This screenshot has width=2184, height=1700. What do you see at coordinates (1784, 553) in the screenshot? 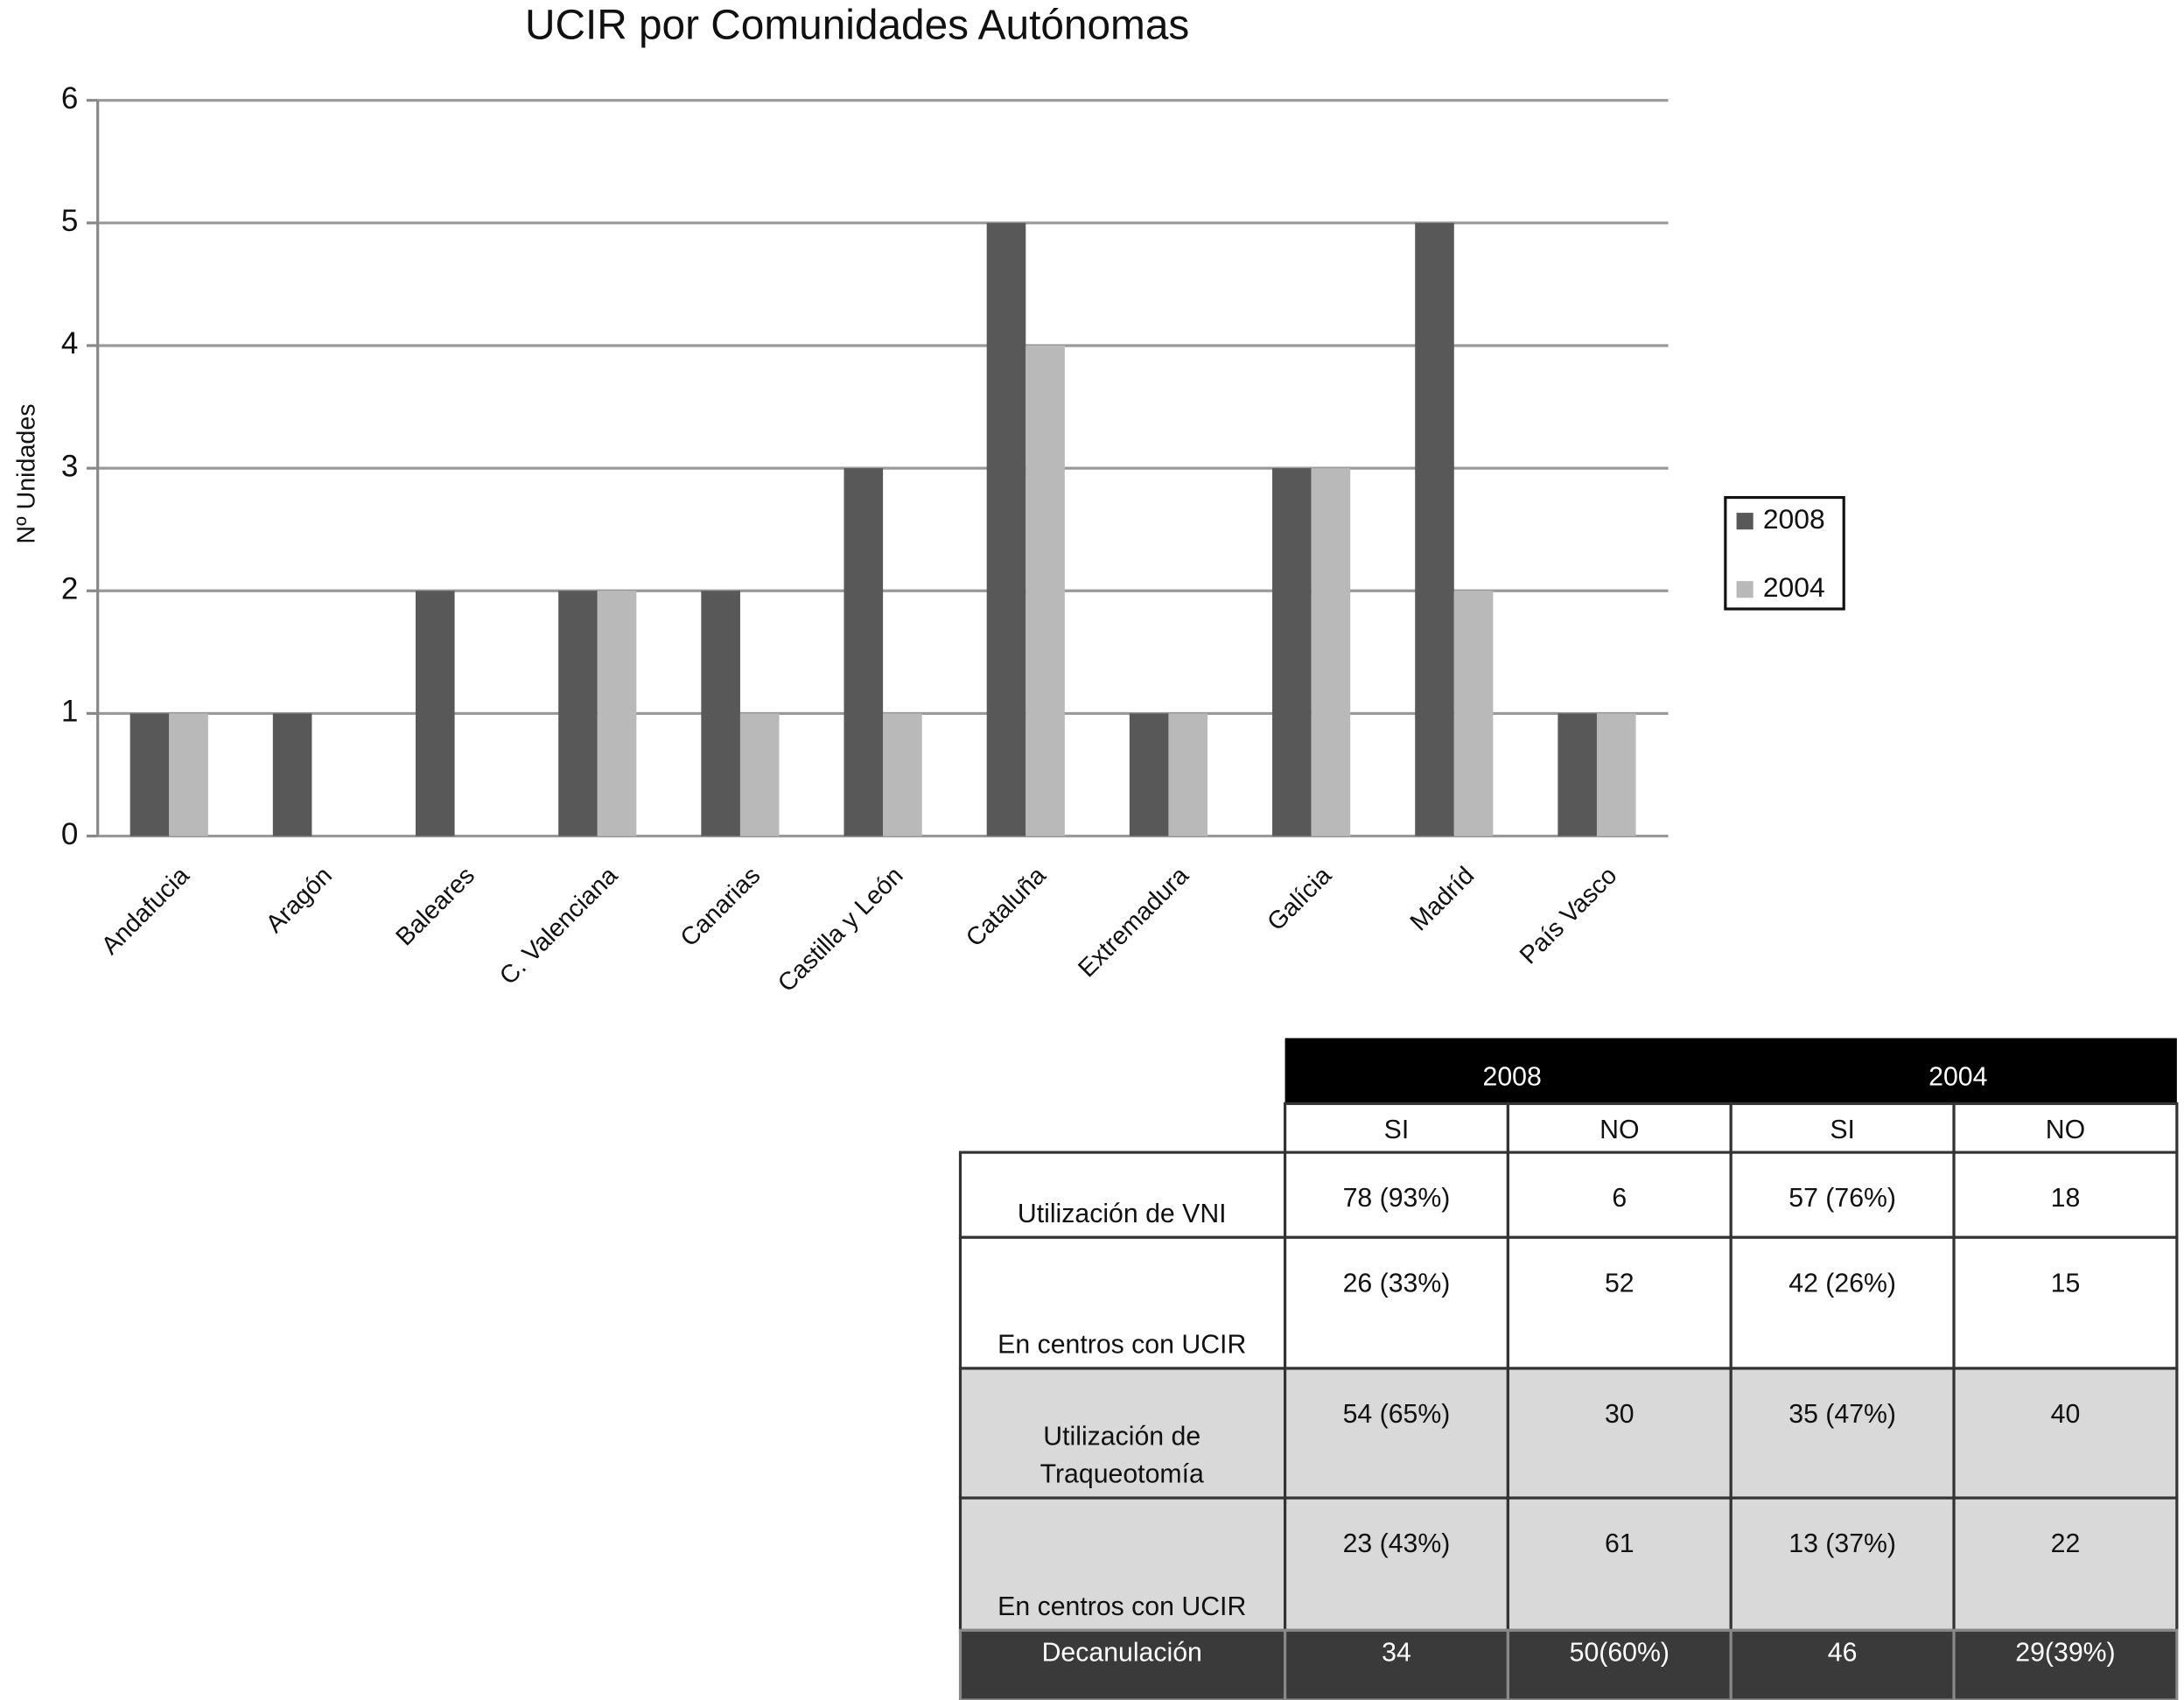
I see `legend-box` at bounding box center [1784, 553].